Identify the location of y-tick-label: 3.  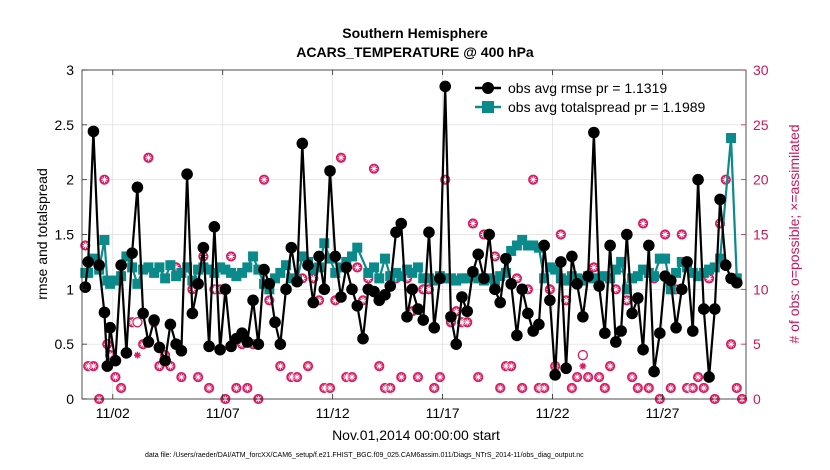
(70, 70).